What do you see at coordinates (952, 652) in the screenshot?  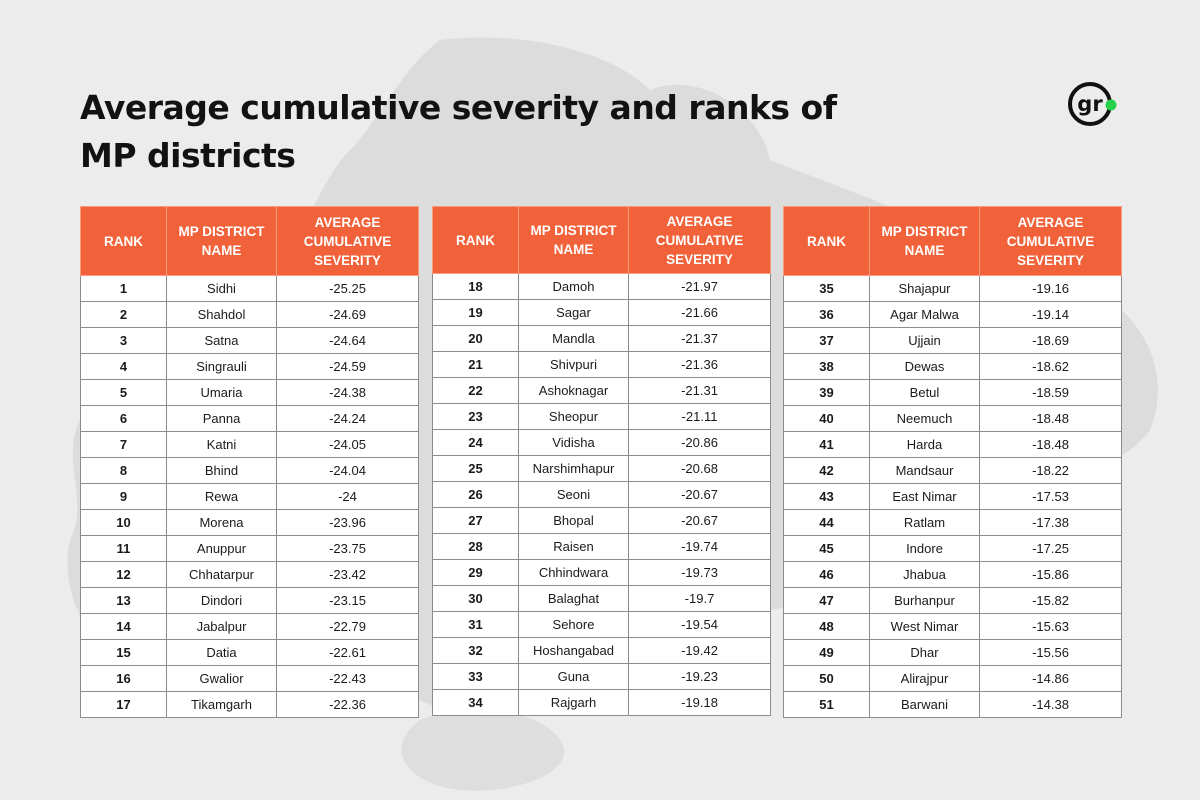 I see `table-row: 49 Dhar -15.56` at bounding box center [952, 652].